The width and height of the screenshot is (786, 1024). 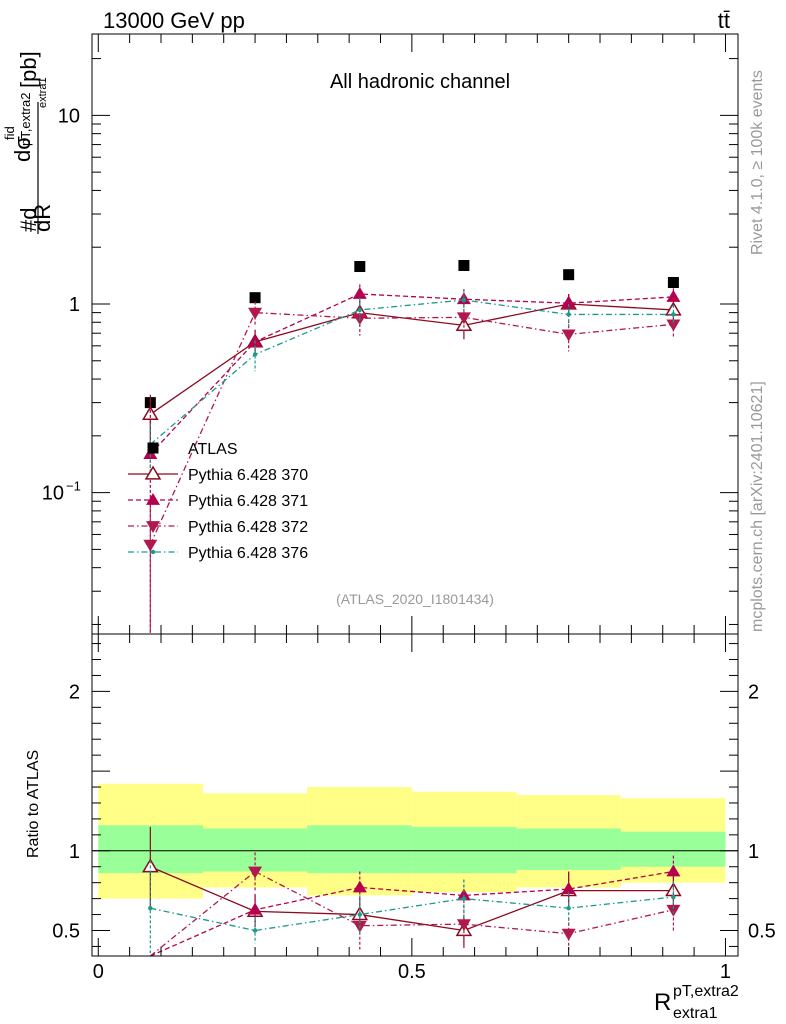 I want to click on y-axis-label: #d dσ fid dR pT,extra2 extra1 [pb], so click(x=28, y=142).